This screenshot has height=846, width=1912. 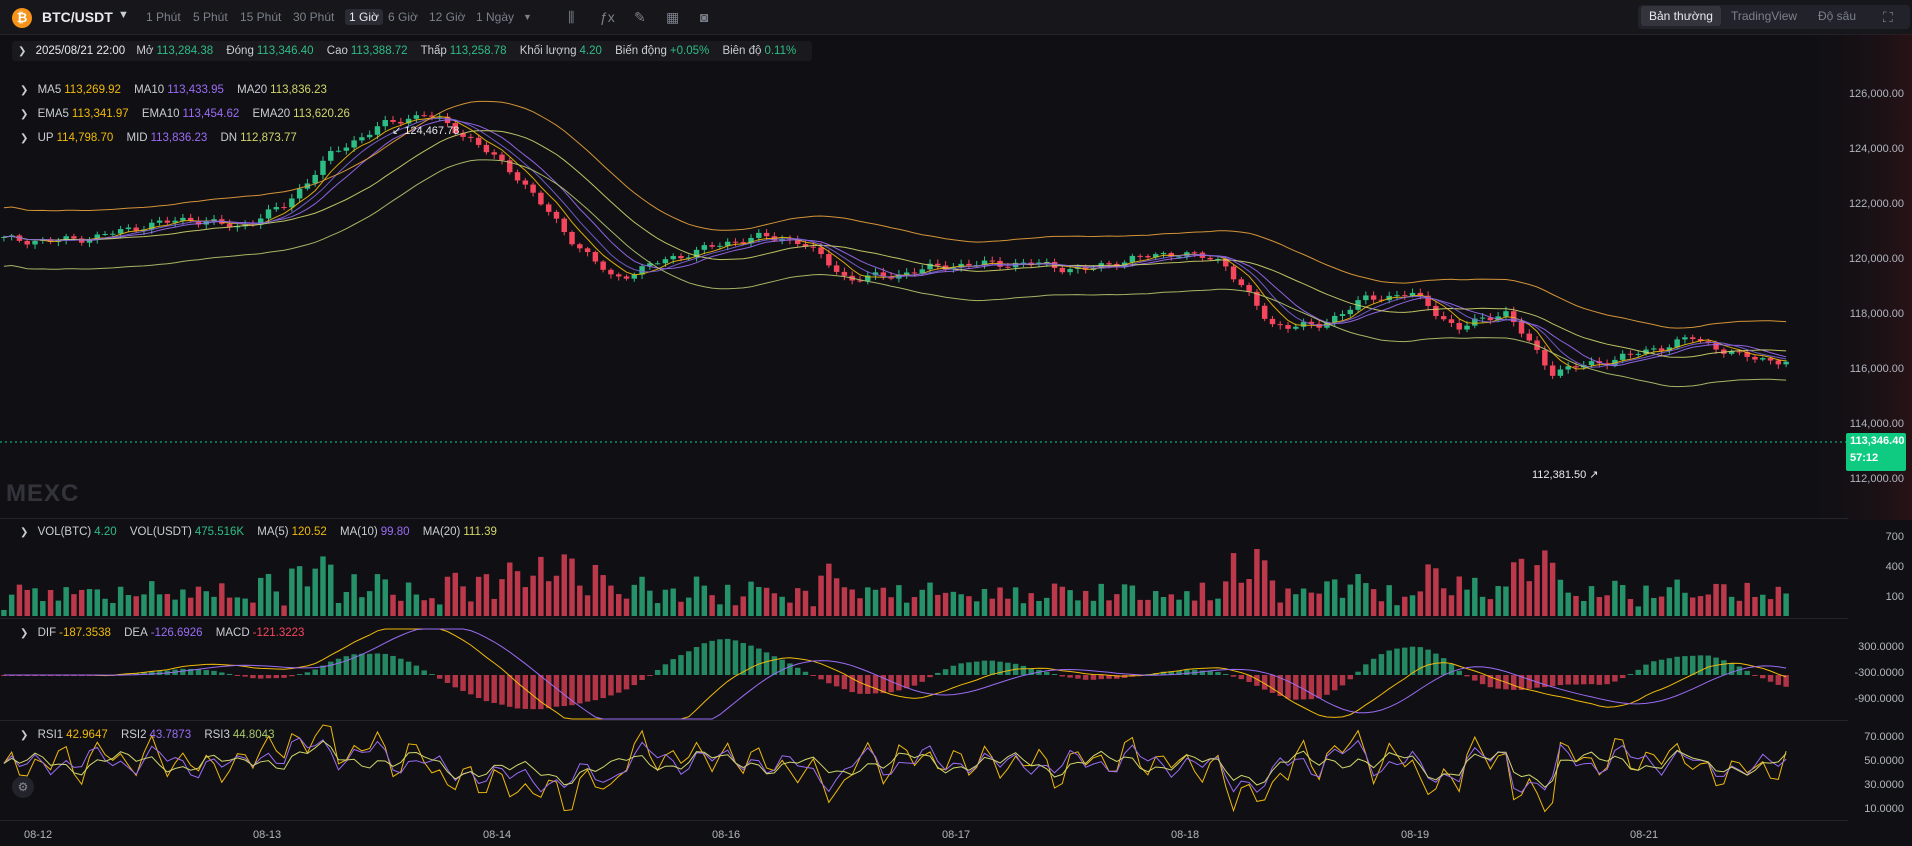 I want to click on time-axis-label: 08-19, so click(x=1415, y=835).